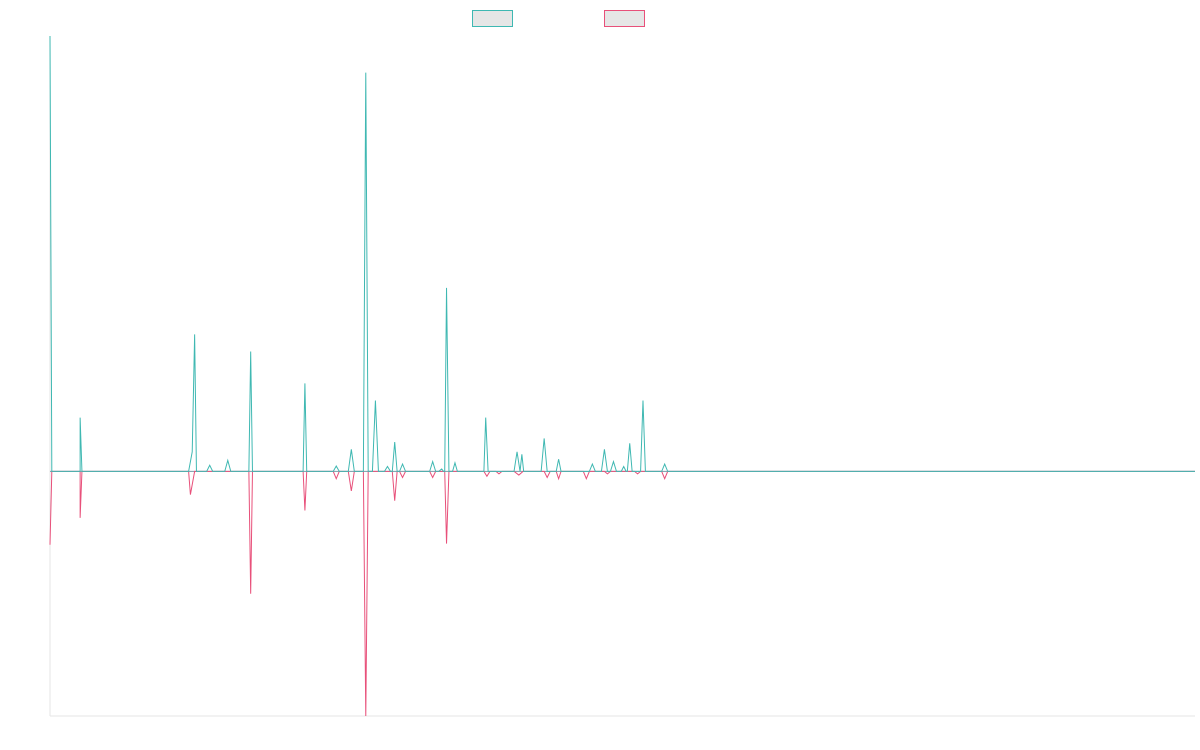  What do you see at coordinates (558, 18) in the screenshot?
I see `legend` at bounding box center [558, 18].